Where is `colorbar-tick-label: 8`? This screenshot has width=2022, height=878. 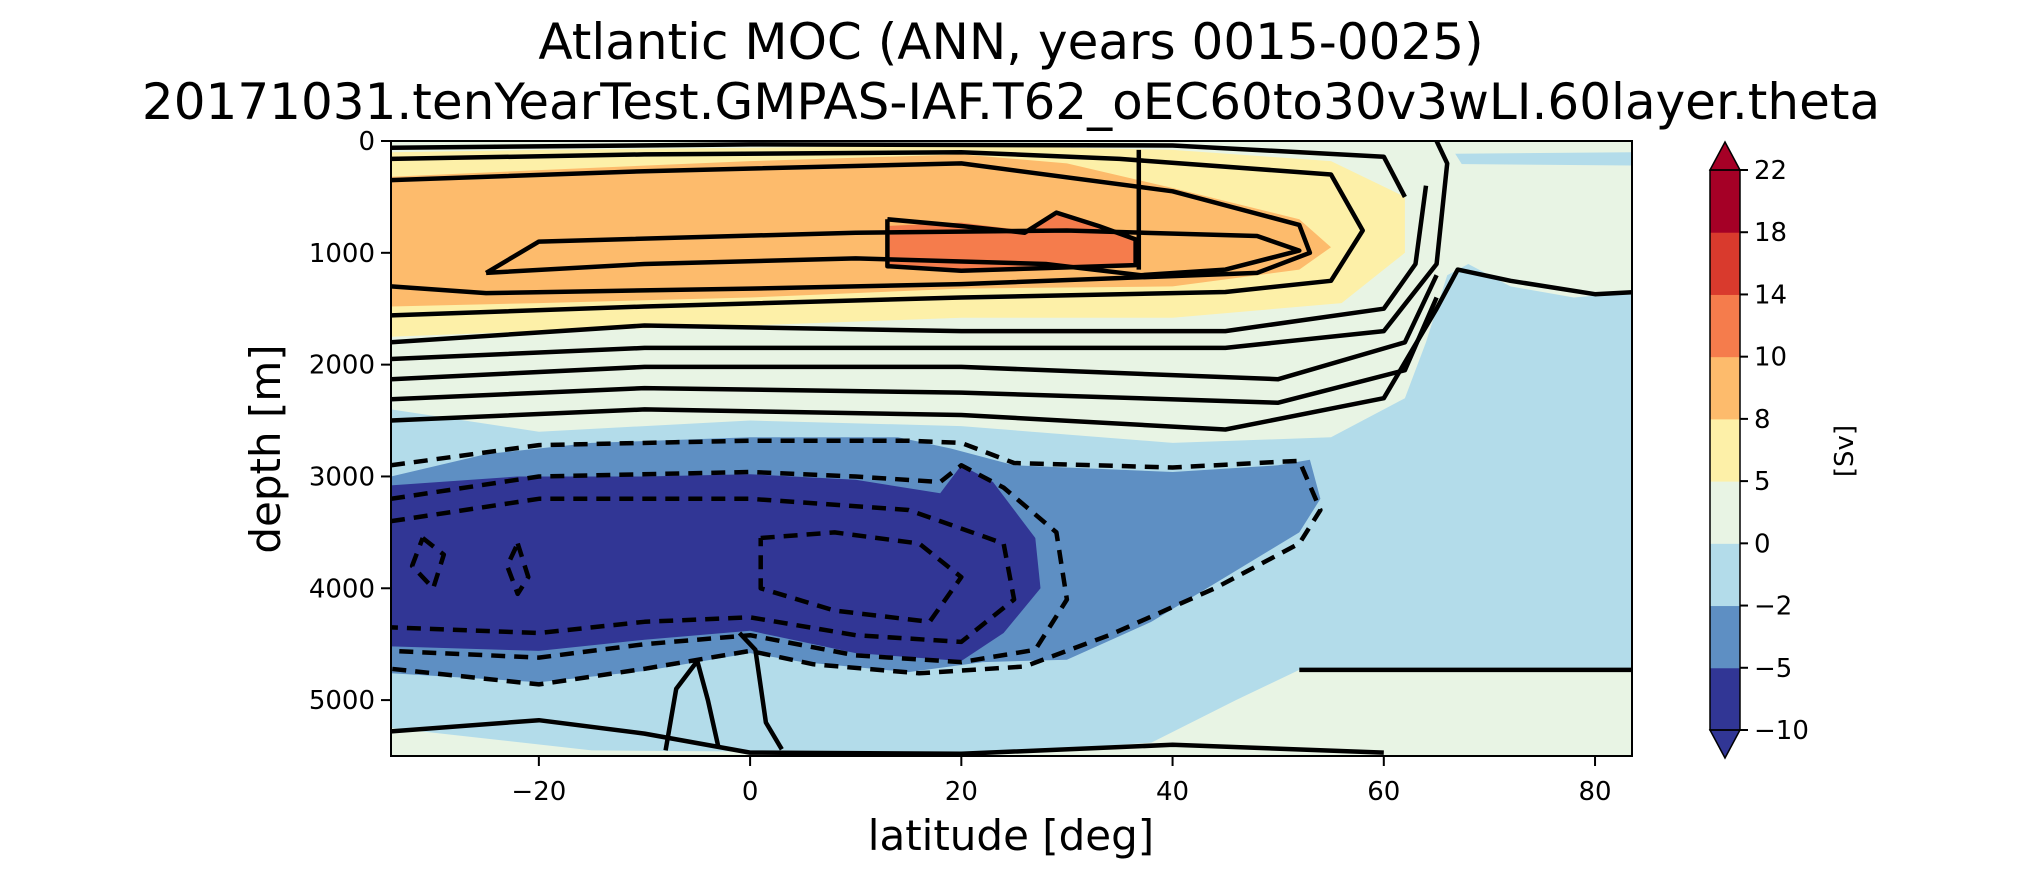
colorbar-tick-label: 8 is located at coordinates (1762, 420).